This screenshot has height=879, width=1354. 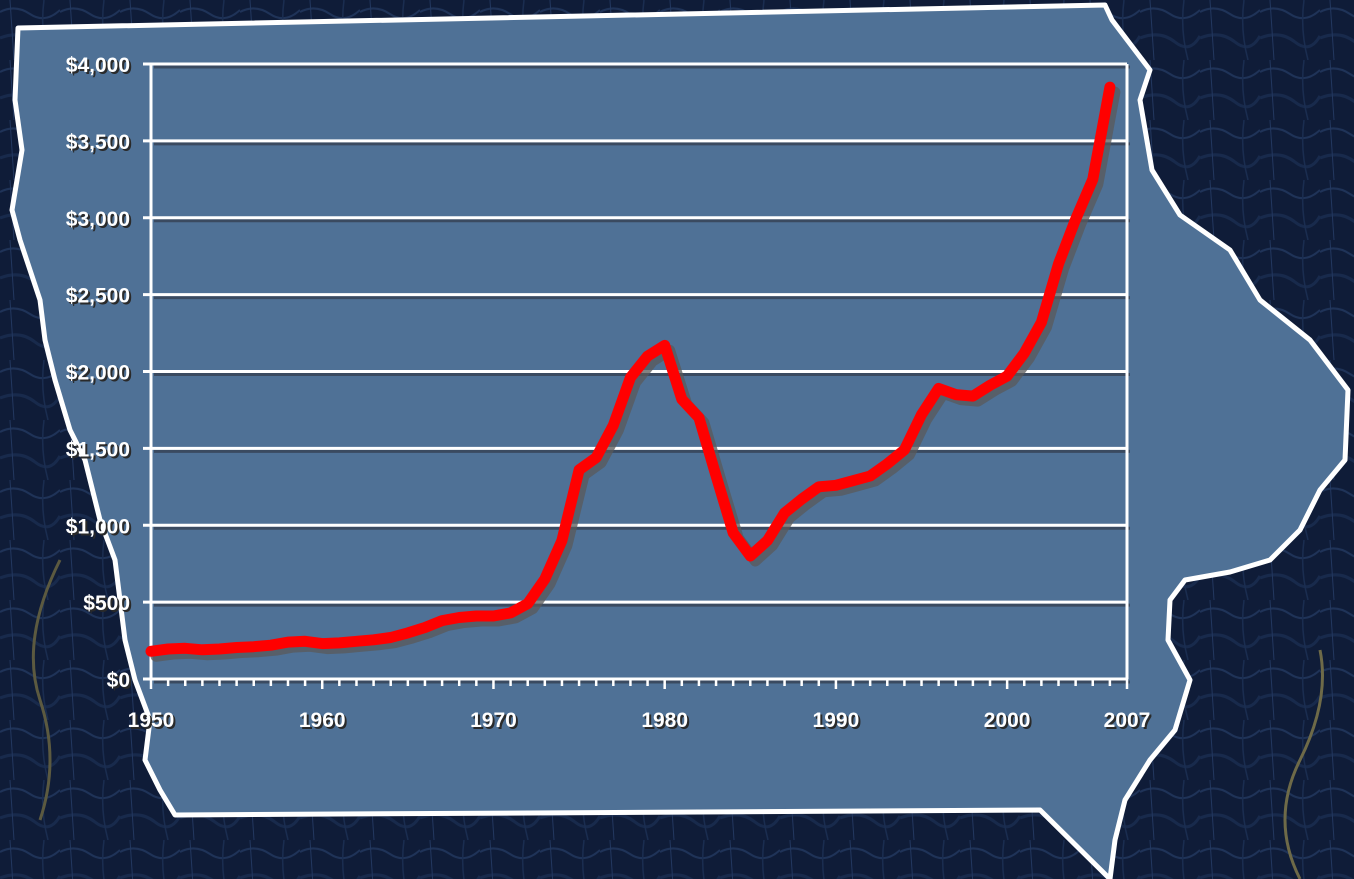 I want to click on x-tick-label-shadow: 1990, so click(x=838, y=722).